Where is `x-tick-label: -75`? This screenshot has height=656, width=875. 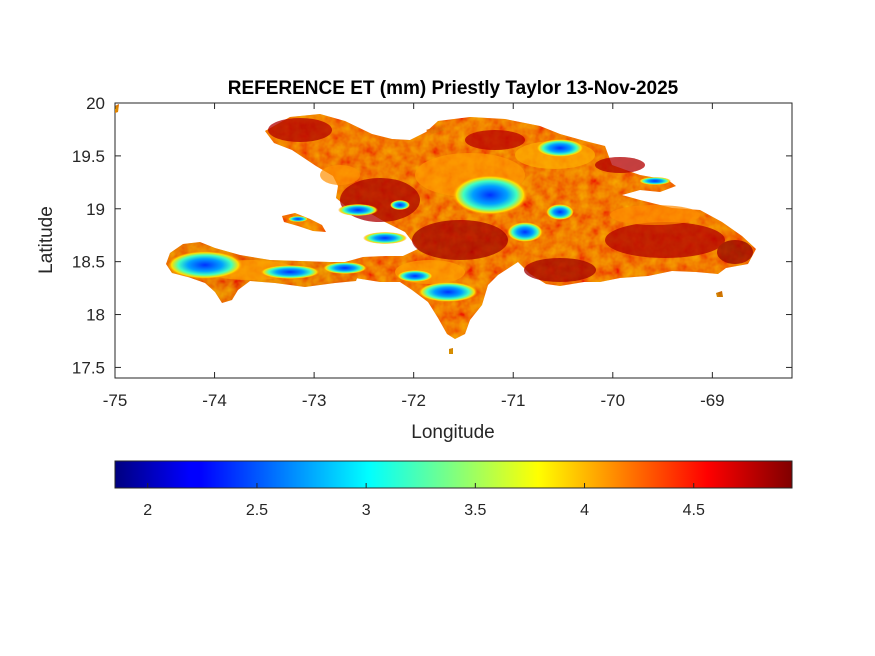
x-tick-label: -75 is located at coordinates (115, 400).